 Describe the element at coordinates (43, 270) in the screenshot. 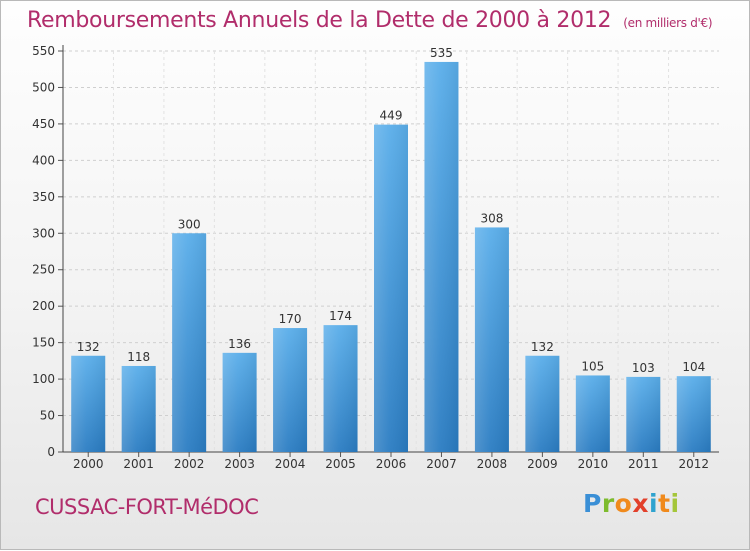

I see `y-tick-label: 250` at that location.